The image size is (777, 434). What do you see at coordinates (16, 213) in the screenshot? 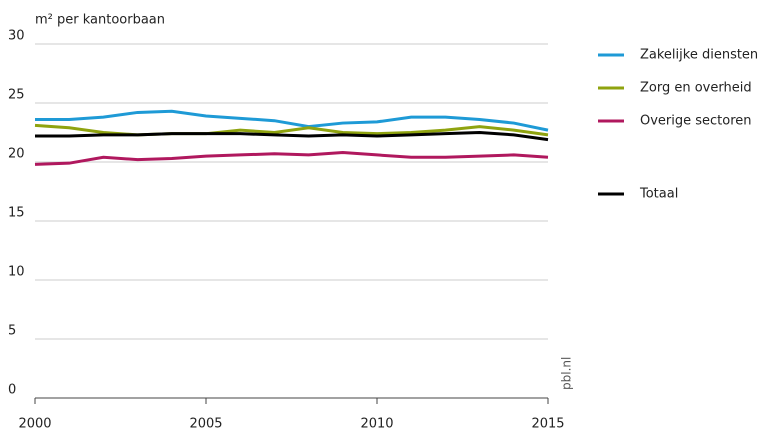
I see `y-tick-label: 15` at bounding box center [16, 213].